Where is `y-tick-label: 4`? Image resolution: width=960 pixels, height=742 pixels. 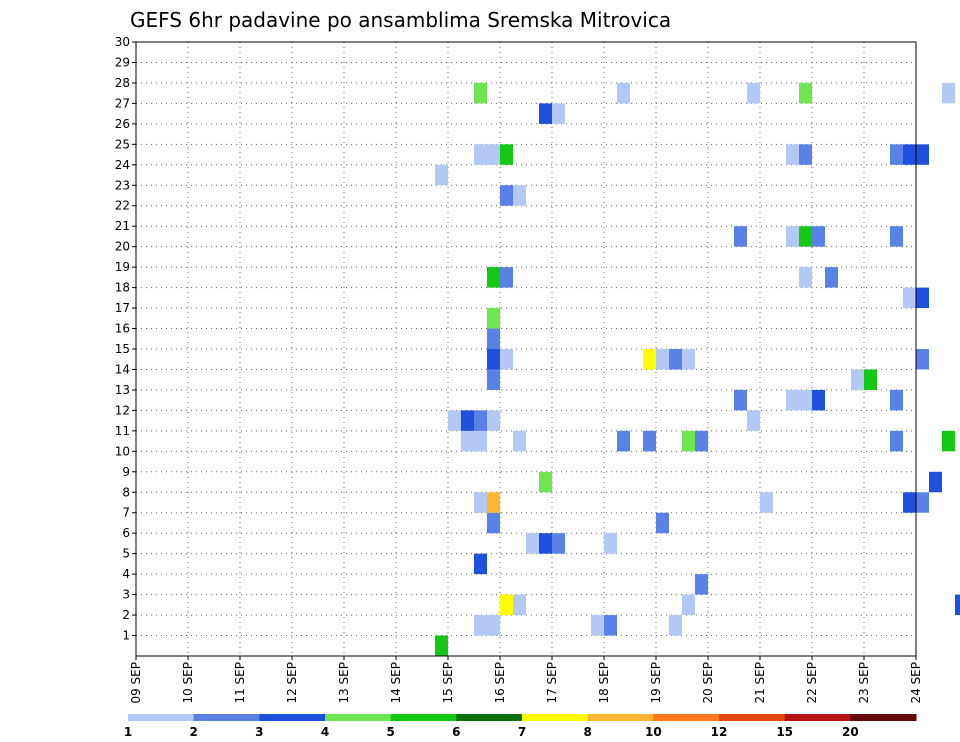 y-tick-label: 4 is located at coordinates (126, 574).